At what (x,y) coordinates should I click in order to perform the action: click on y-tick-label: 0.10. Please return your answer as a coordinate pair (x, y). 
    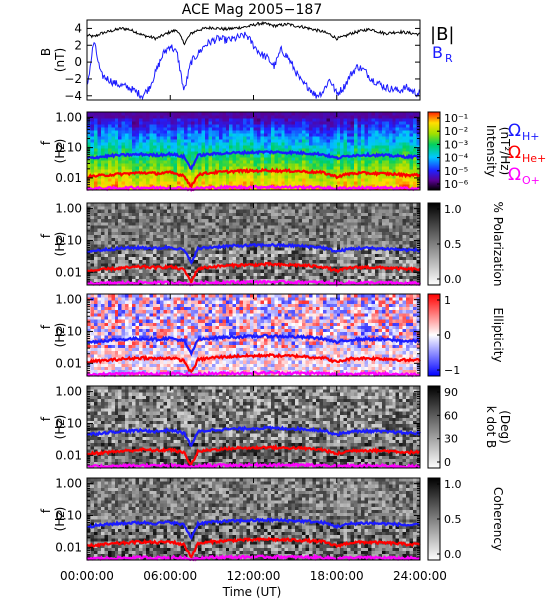
    Looking at the image, I should click on (68, 148).